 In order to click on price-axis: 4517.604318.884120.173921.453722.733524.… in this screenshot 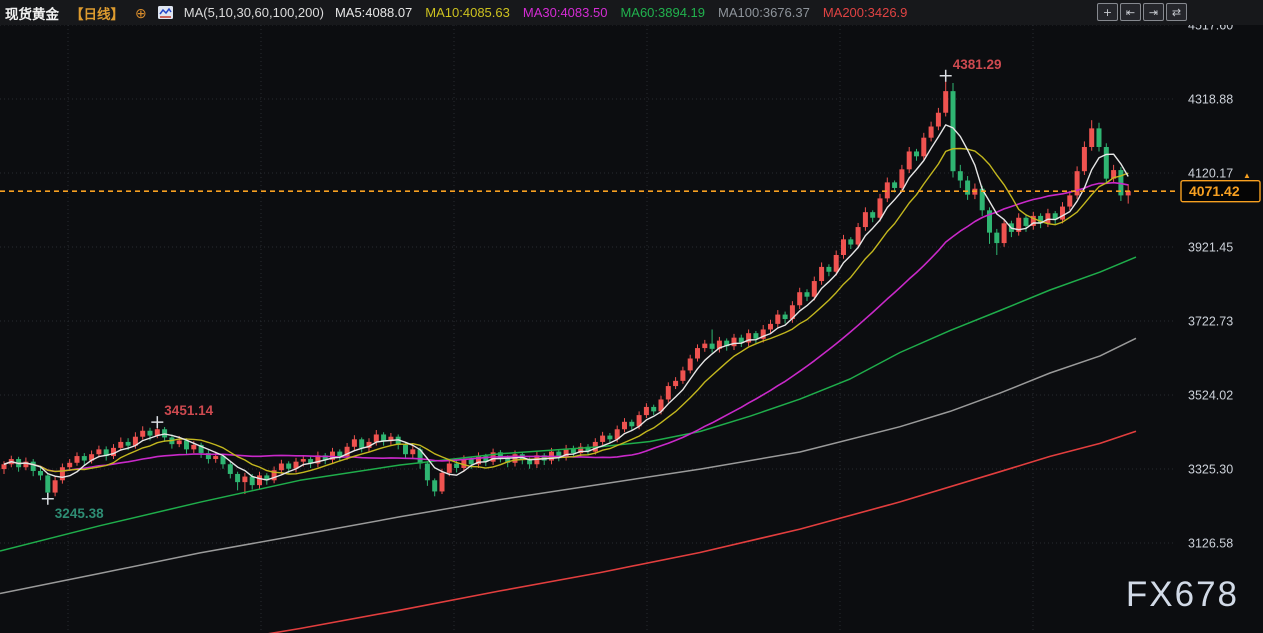, I will do `click(1210, 285)`.